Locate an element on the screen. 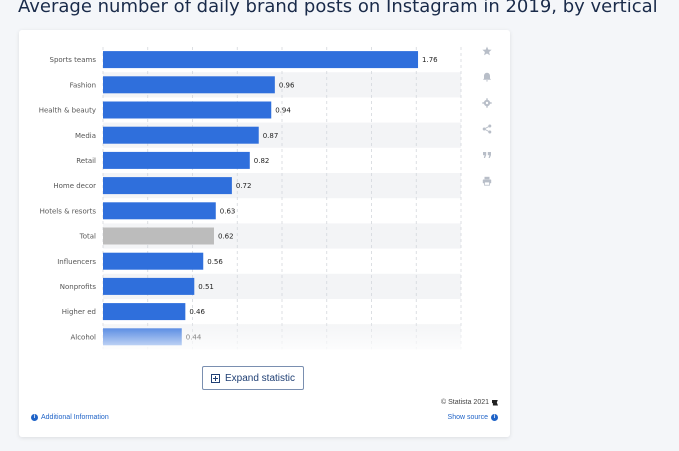  value-label: 0.51 is located at coordinates (206, 287).